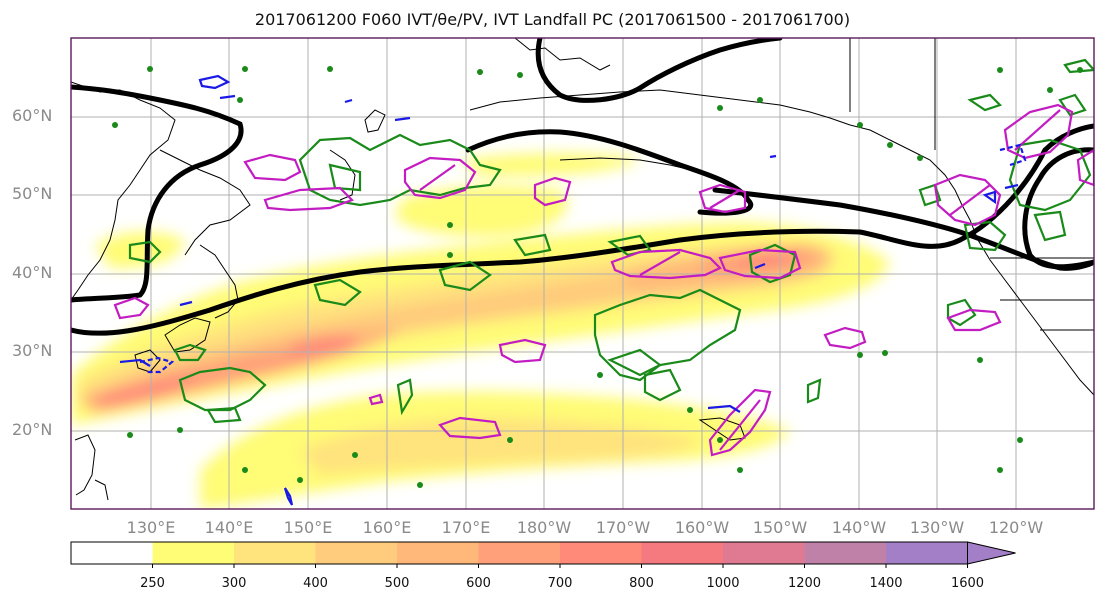 Image resolution: width=1105 pixels, height=603 pixels. Describe the element at coordinates (560, 583) in the screenshot. I see `colorbar-tick-label: 700` at that location.